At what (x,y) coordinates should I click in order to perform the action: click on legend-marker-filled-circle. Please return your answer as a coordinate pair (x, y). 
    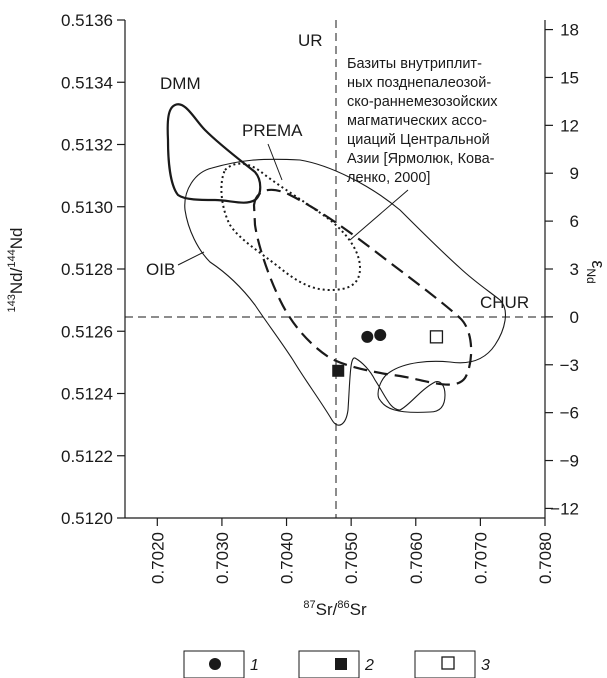
    Looking at the image, I should click on (215, 664).